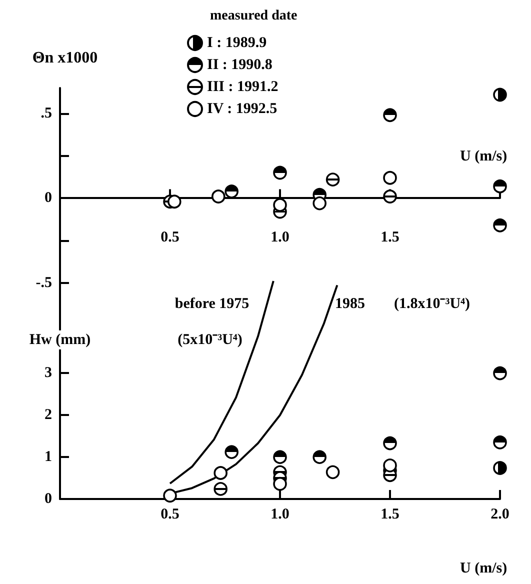 The height and width of the screenshot is (584, 531). What do you see at coordinates (350, 304) in the screenshot?
I see `annotation: 1985` at bounding box center [350, 304].